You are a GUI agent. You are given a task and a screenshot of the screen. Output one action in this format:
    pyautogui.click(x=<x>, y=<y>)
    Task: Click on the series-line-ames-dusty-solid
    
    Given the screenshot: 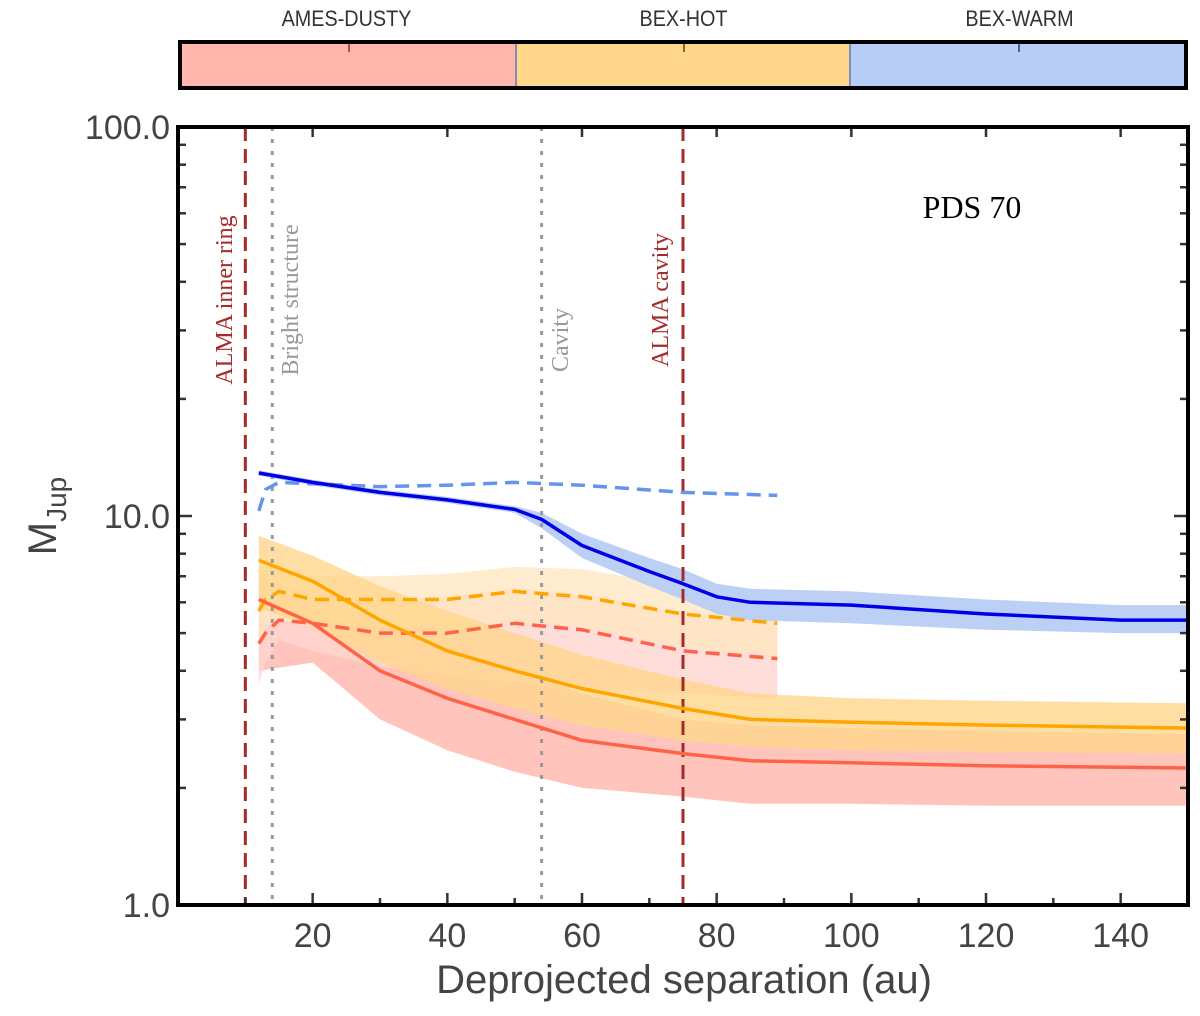 What is the action you would take?
    pyautogui.click(x=723, y=683)
    